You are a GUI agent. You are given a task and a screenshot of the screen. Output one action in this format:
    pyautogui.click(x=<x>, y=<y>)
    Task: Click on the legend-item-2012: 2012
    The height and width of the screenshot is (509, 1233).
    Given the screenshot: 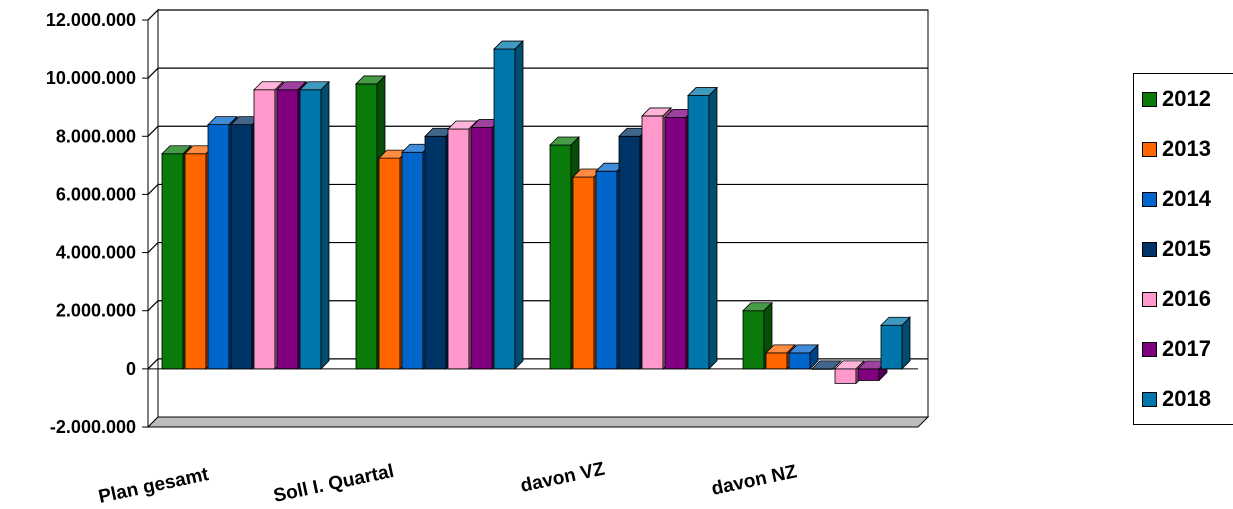 What is the action you would take?
    pyautogui.click(x=1176, y=99)
    